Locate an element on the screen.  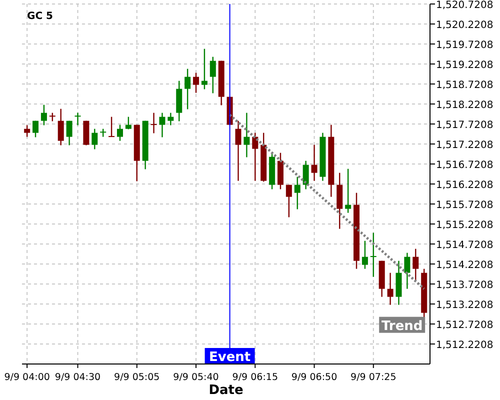
x-tick-label: 9/9 04:30 is located at coordinates (77, 377).